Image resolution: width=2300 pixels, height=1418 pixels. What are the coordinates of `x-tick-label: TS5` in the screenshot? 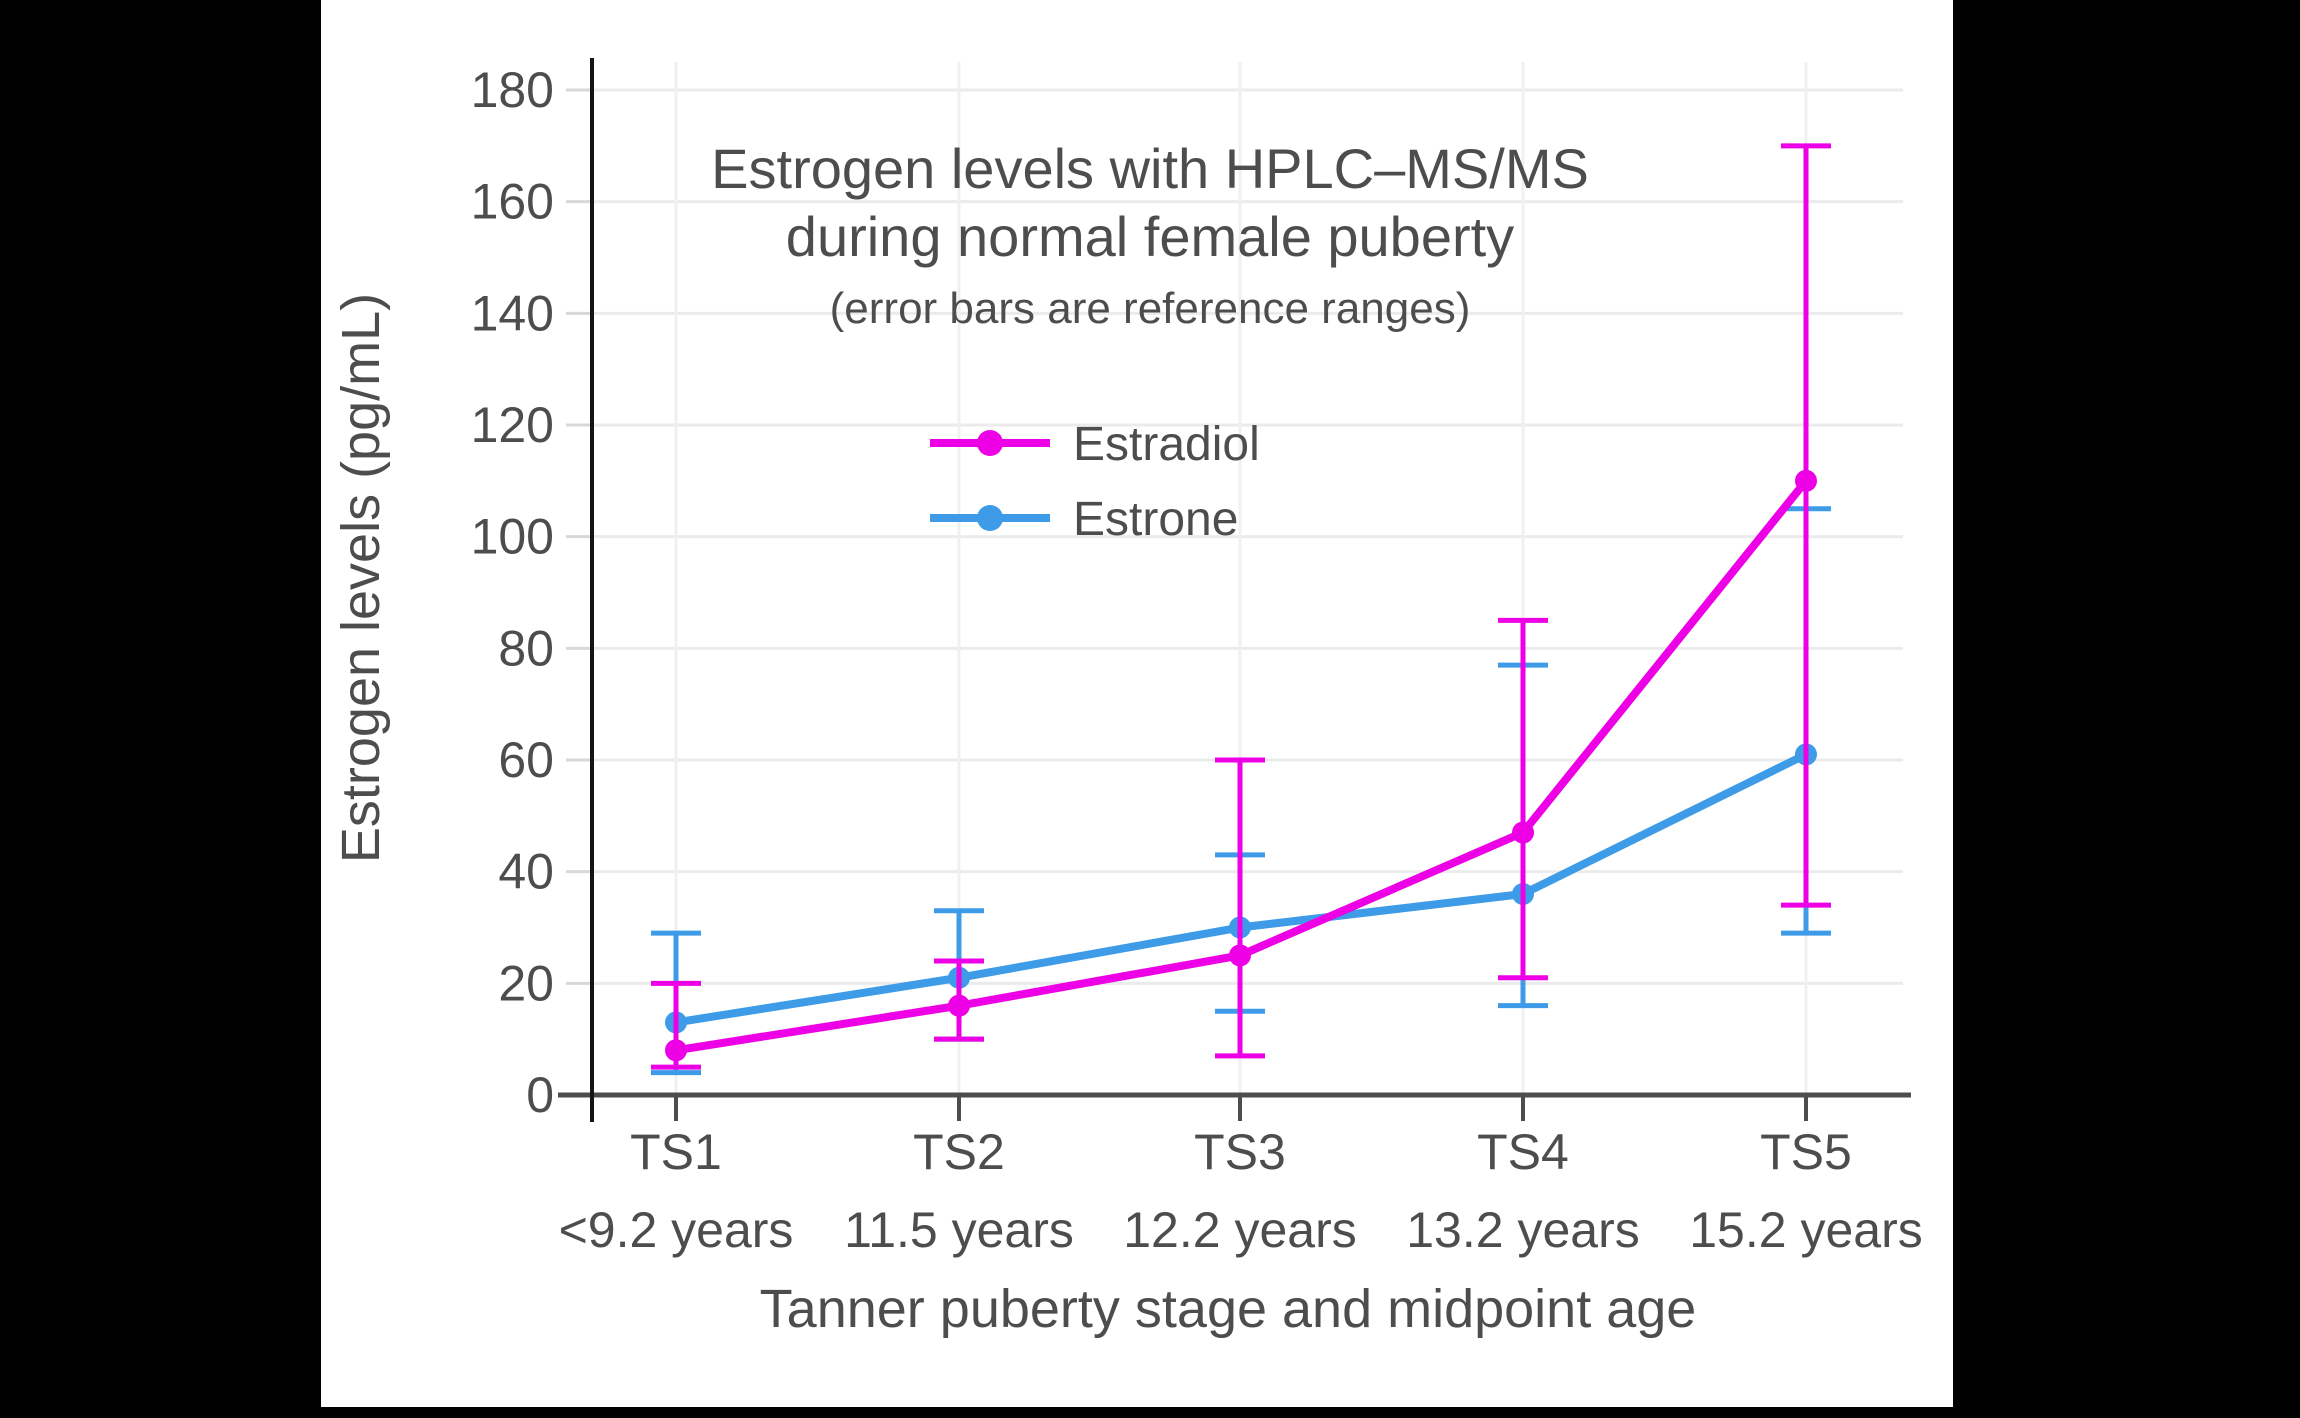 It's located at (1806, 1152).